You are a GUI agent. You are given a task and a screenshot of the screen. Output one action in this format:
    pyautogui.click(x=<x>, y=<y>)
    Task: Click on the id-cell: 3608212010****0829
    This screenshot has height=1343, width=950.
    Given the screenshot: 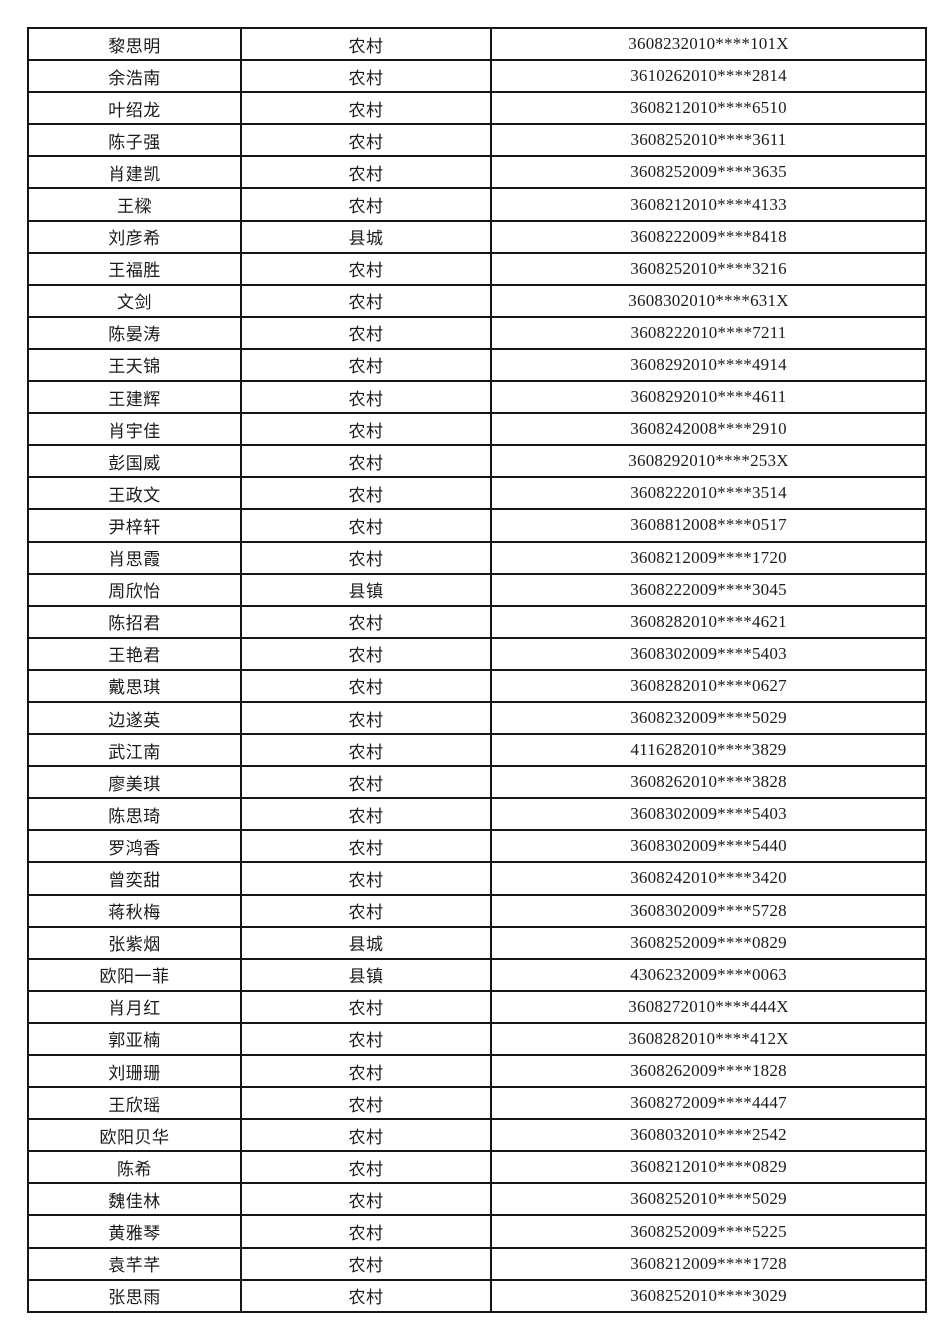 What is the action you would take?
    pyautogui.click(x=708, y=1167)
    